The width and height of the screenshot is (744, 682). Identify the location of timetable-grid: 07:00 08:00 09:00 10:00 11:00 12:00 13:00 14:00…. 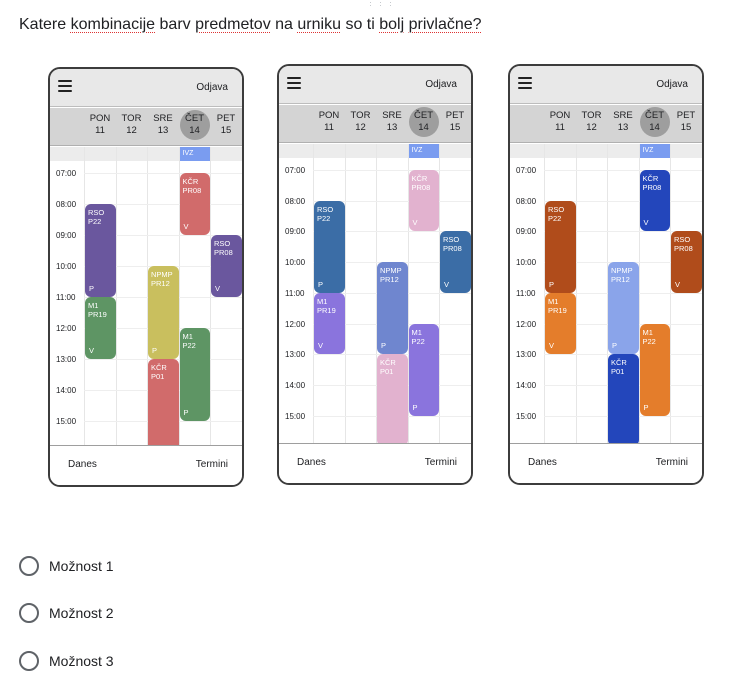
(375, 293).